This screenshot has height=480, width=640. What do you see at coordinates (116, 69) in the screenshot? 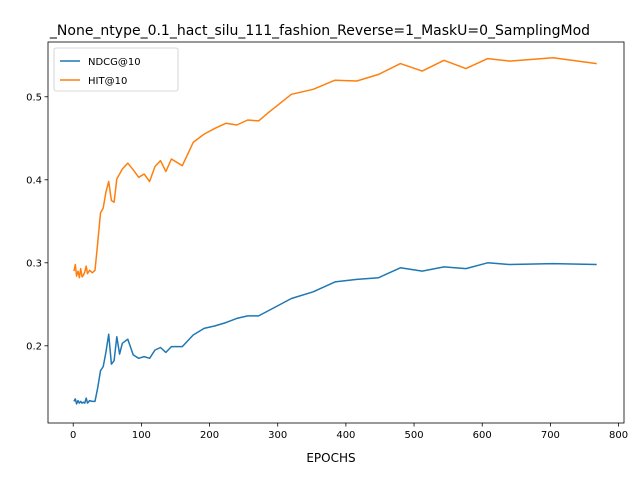
I see `legend-box` at bounding box center [116, 69].